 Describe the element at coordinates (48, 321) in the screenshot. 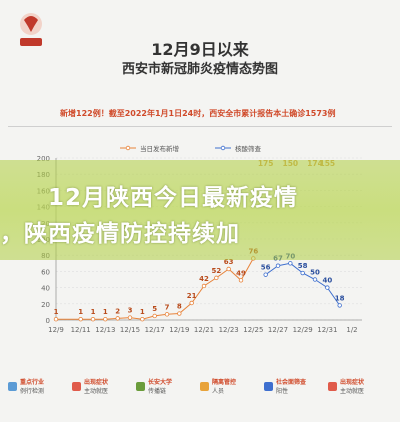

I see `y-tick-label: 0` at that location.